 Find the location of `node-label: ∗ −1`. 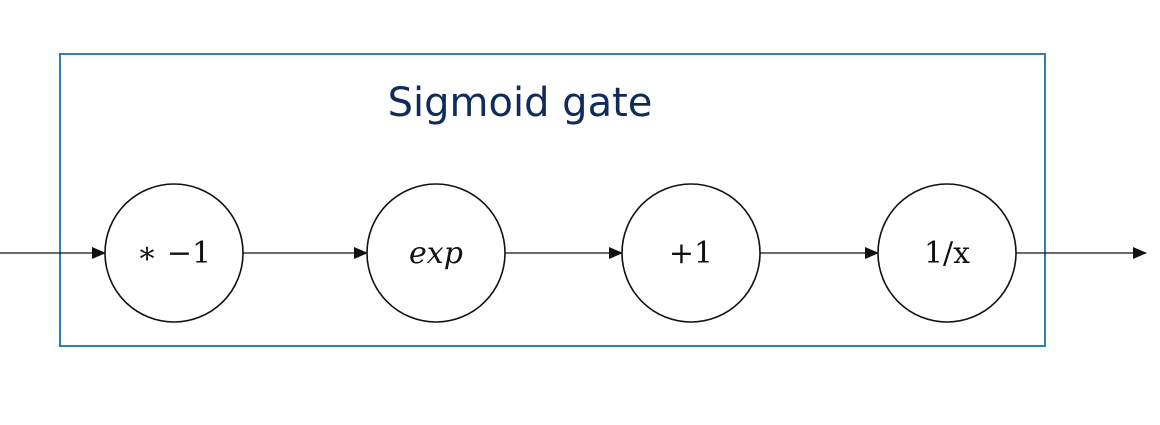

node-label: ∗ −1 is located at coordinates (174, 253).